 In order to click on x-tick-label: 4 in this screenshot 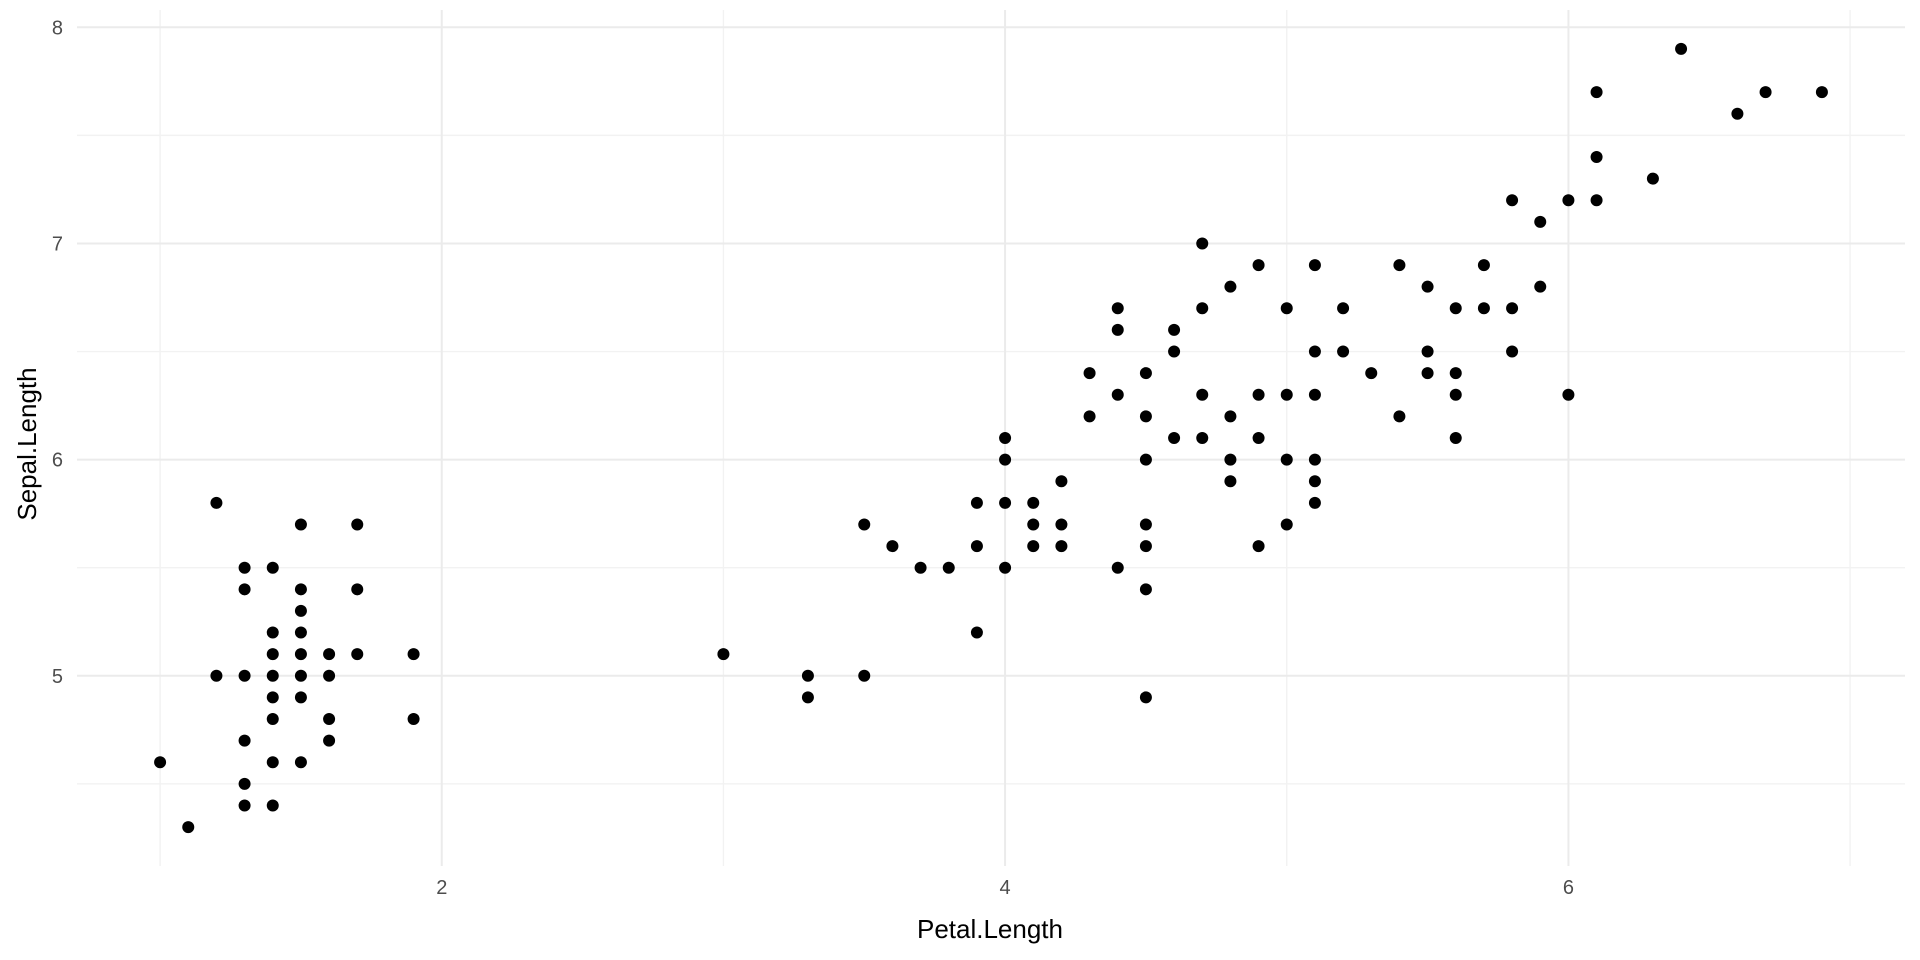, I will do `click(1005, 888)`.